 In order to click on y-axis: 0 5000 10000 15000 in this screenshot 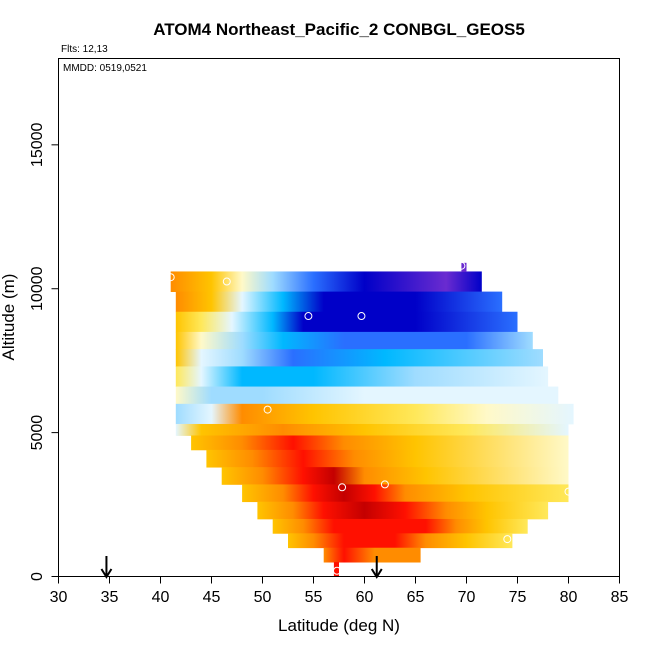, I will do `click(44, 351)`.